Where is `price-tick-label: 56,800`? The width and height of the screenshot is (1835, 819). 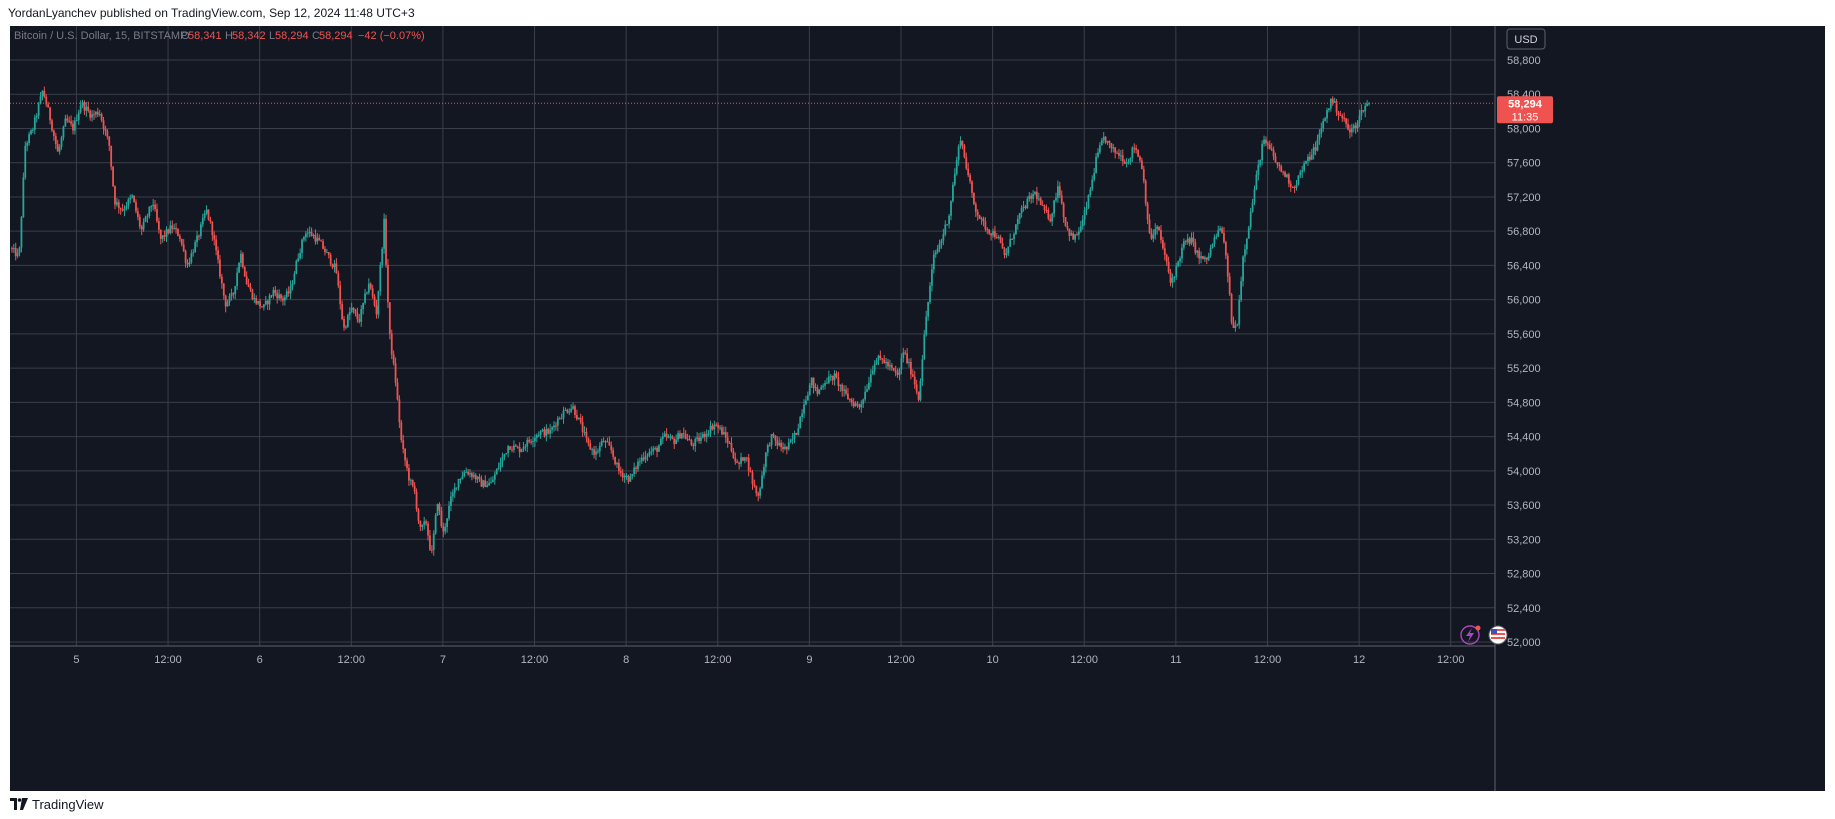
price-tick-label: 56,800 is located at coordinates (1524, 232).